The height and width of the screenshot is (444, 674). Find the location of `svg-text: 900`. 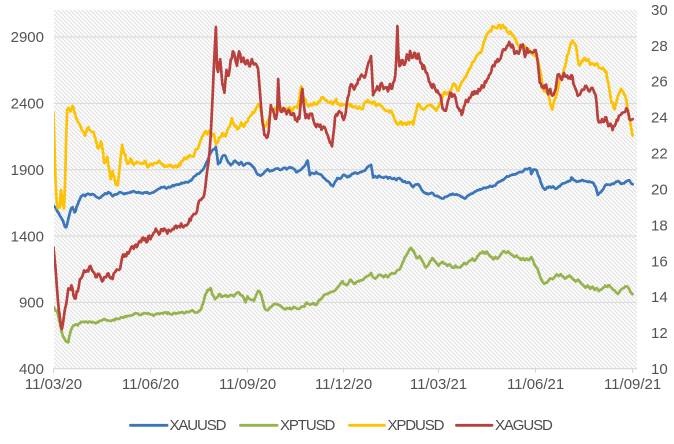

svg-text: 900 is located at coordinates (31, 303).